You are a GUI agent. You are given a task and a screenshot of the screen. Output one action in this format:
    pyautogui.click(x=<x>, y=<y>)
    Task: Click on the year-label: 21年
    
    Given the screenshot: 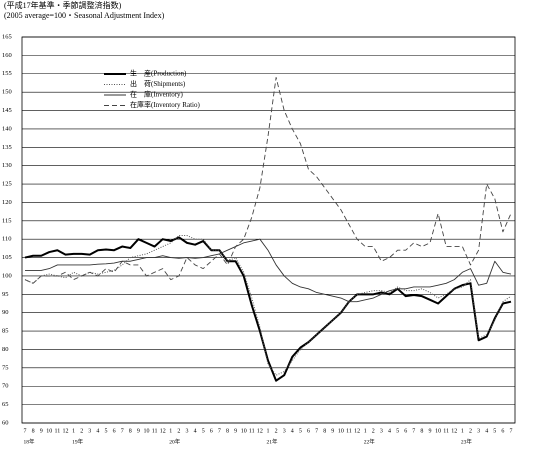 What is the action you would take?
    pyautogui.click(x=272, y=441)
    